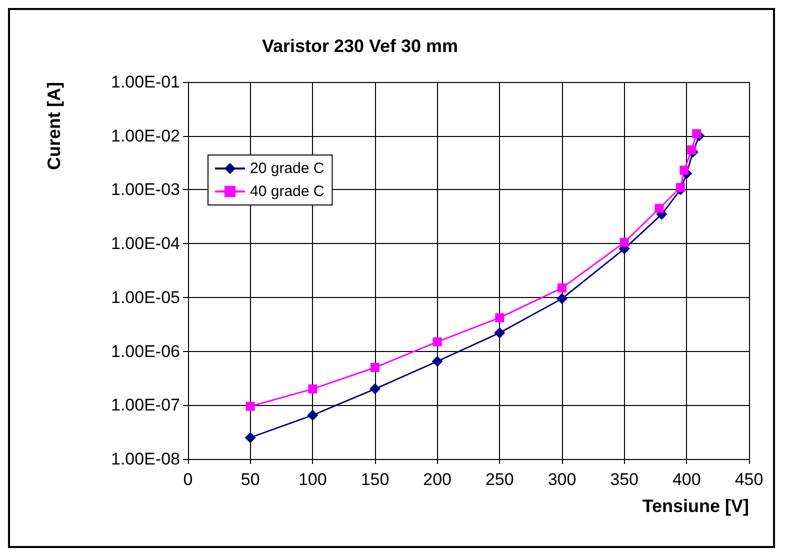 The width and height of the screenshot is (787, 560). I want to click on y-tick-label: 1.00E-04, so click(145, 244).